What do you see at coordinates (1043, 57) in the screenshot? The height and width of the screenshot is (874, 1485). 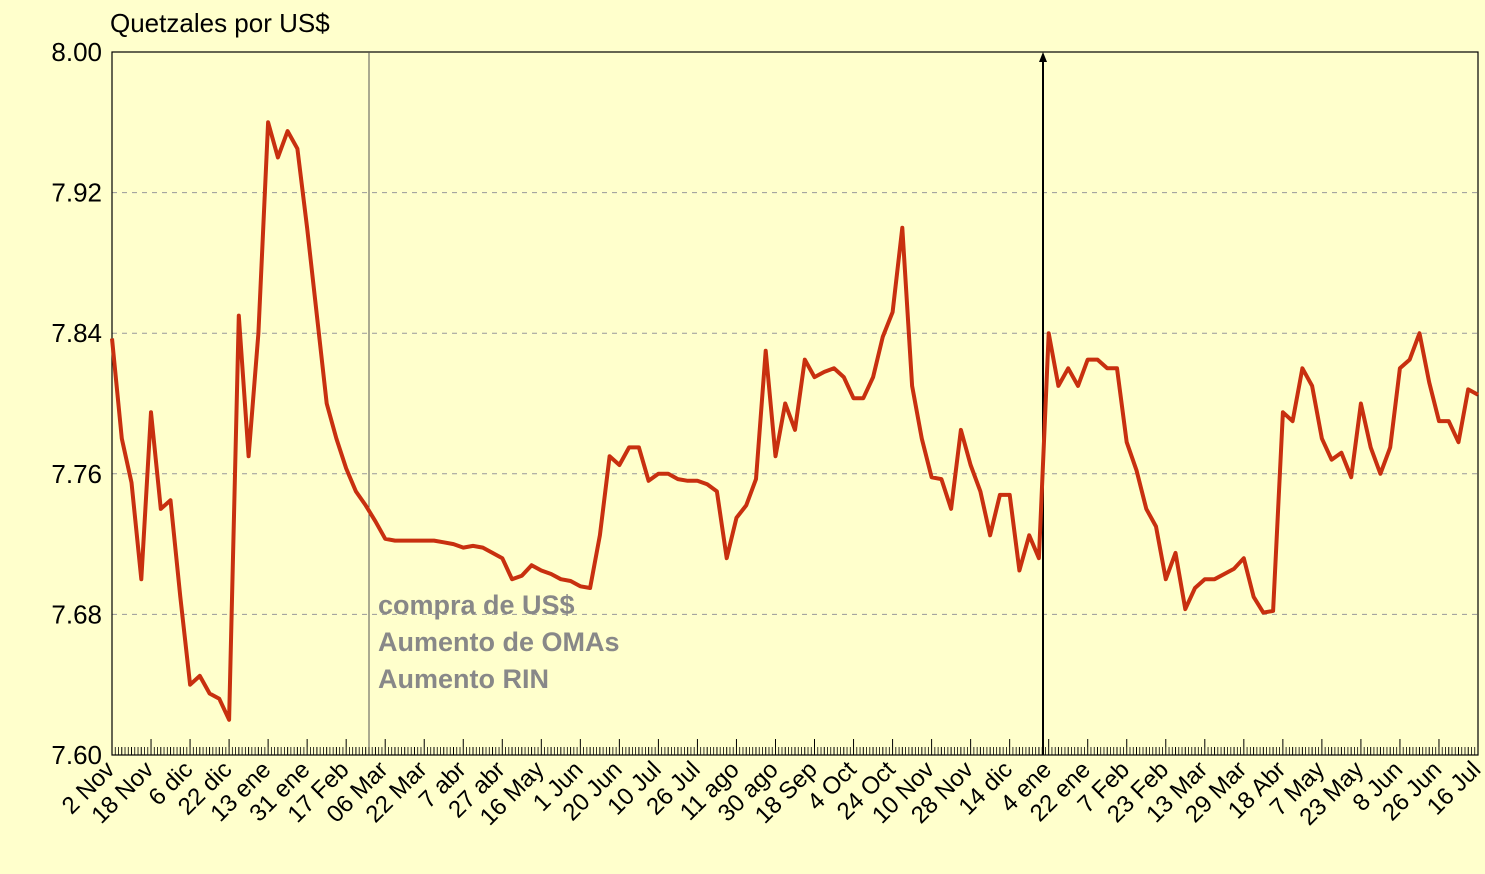 I see `event-arrow` at bounding box center [1043, 57].